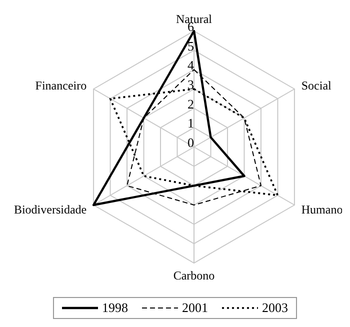 This screenshot has width=350, height=327. What do you see at coordinates (191, 84) in the screenshot?
I see `y-tick-label: 3` at bounding box center [191, 84].